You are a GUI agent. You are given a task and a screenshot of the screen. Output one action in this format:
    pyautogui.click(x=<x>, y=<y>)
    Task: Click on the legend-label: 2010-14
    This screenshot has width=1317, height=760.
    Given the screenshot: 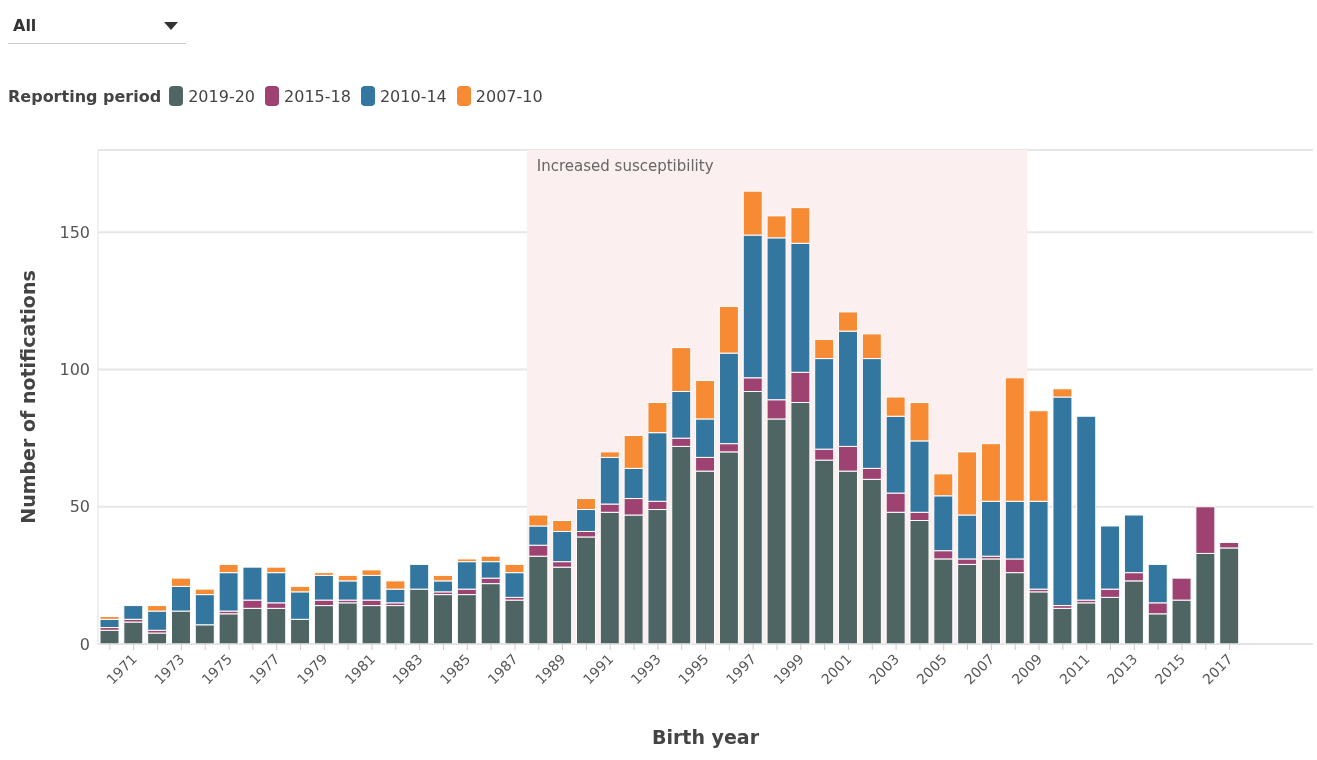 What is the action you would take?
    pyautogui.click(x=413, y=96)
    